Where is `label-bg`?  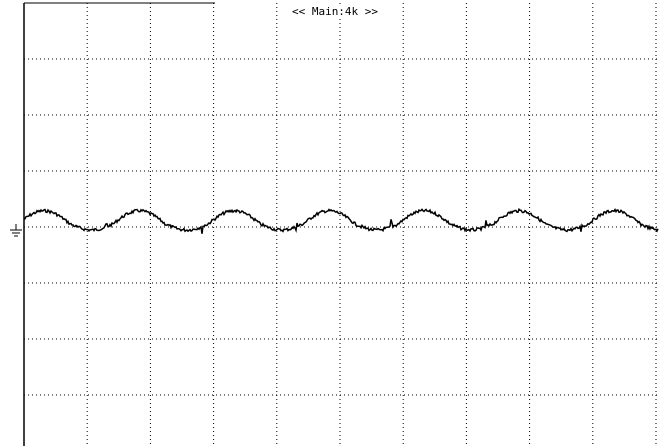
label-bg is located at coordinates (335, 11).